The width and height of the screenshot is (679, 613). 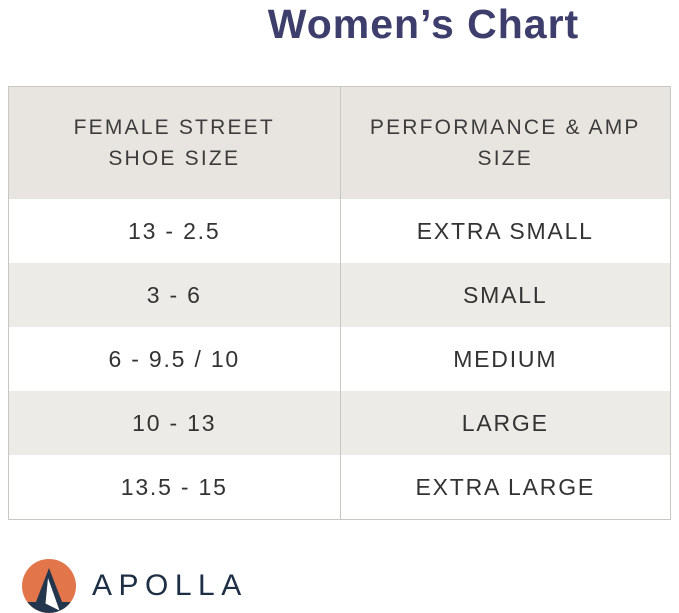 I want to click on table-row: 13.5 - 15 EXTRA LARGE, so click(x=339, y=487).